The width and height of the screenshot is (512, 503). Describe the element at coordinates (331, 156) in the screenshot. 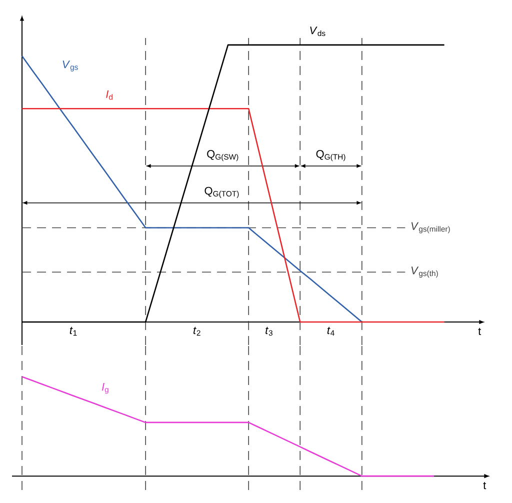

I see `annotation: Q$_{G(TH)}$` at that location.